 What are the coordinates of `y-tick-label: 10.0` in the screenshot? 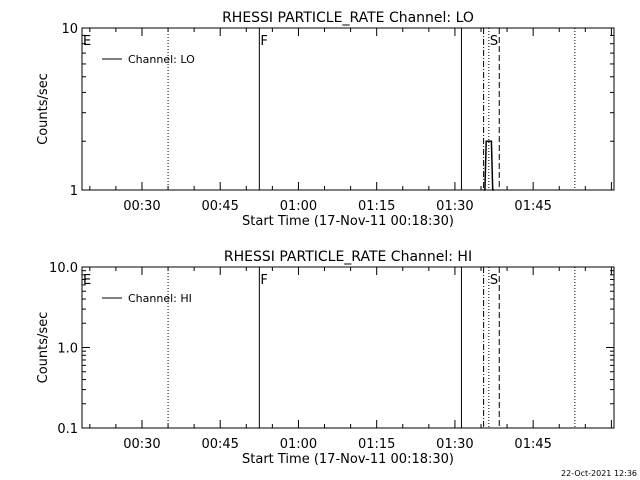 It's located at (63, 268).